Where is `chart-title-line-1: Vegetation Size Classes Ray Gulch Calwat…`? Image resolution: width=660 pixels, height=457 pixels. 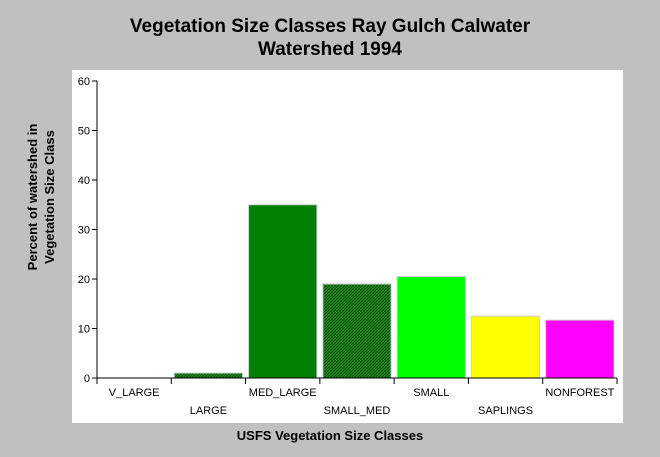 chart-title-line-1: Vegetation Size Classes Ray Gulch Calwat… is located at coordinates (330, 26).